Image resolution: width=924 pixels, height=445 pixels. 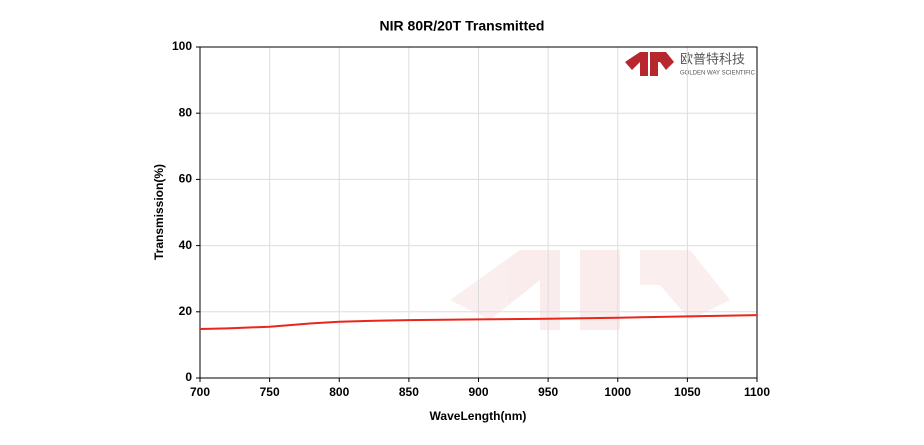 I want to click on data-line, so click(x=478, y=322).